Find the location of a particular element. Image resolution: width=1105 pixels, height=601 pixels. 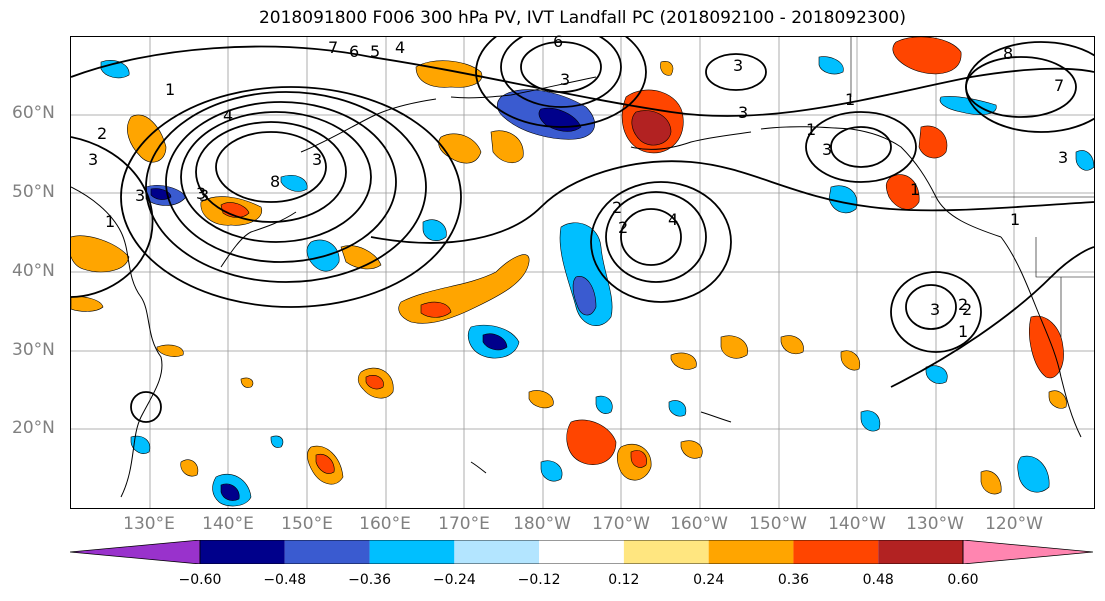

colorbar-tick-label: 0.36 is located at coordinates (793, 580).